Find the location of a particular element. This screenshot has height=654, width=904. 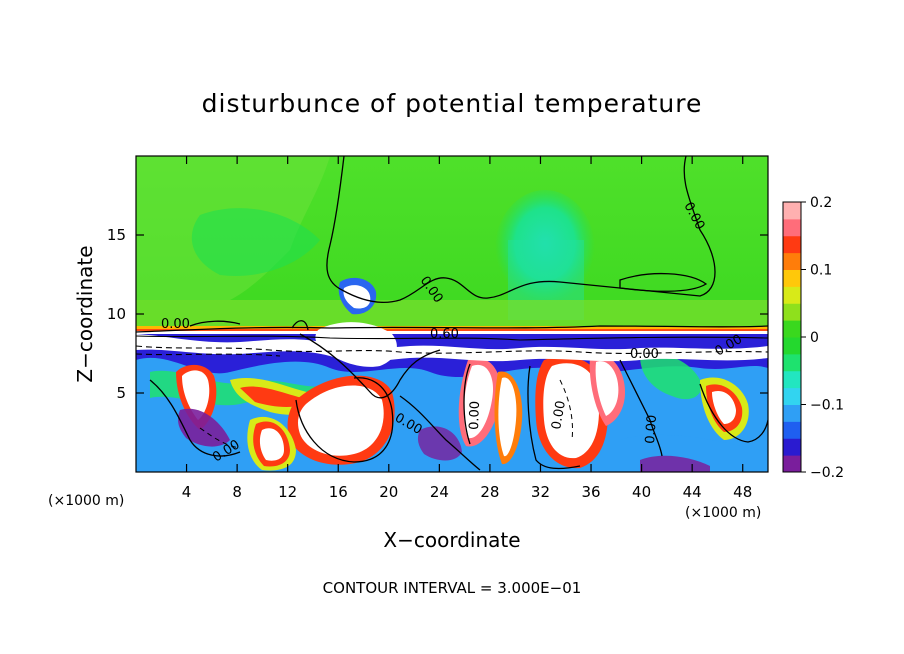

x-tick-label: 44 is located at coordinates (692, 492).